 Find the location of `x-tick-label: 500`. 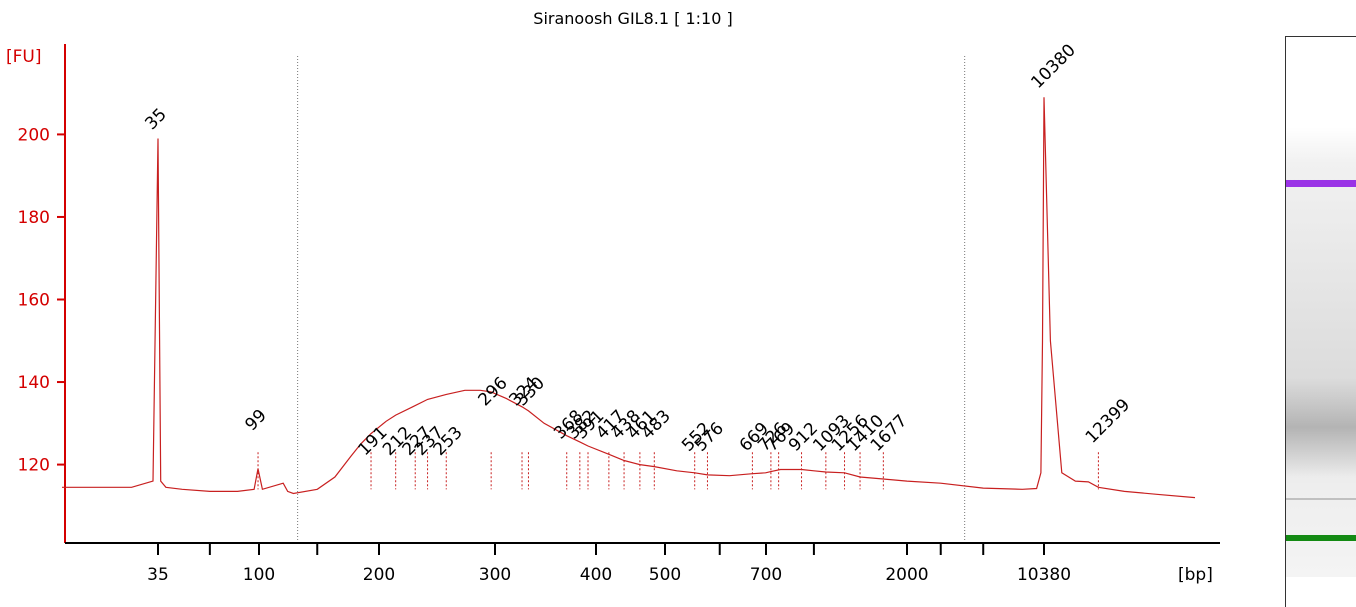

x-tick-label: 500 is located at coordinates (665, 575).